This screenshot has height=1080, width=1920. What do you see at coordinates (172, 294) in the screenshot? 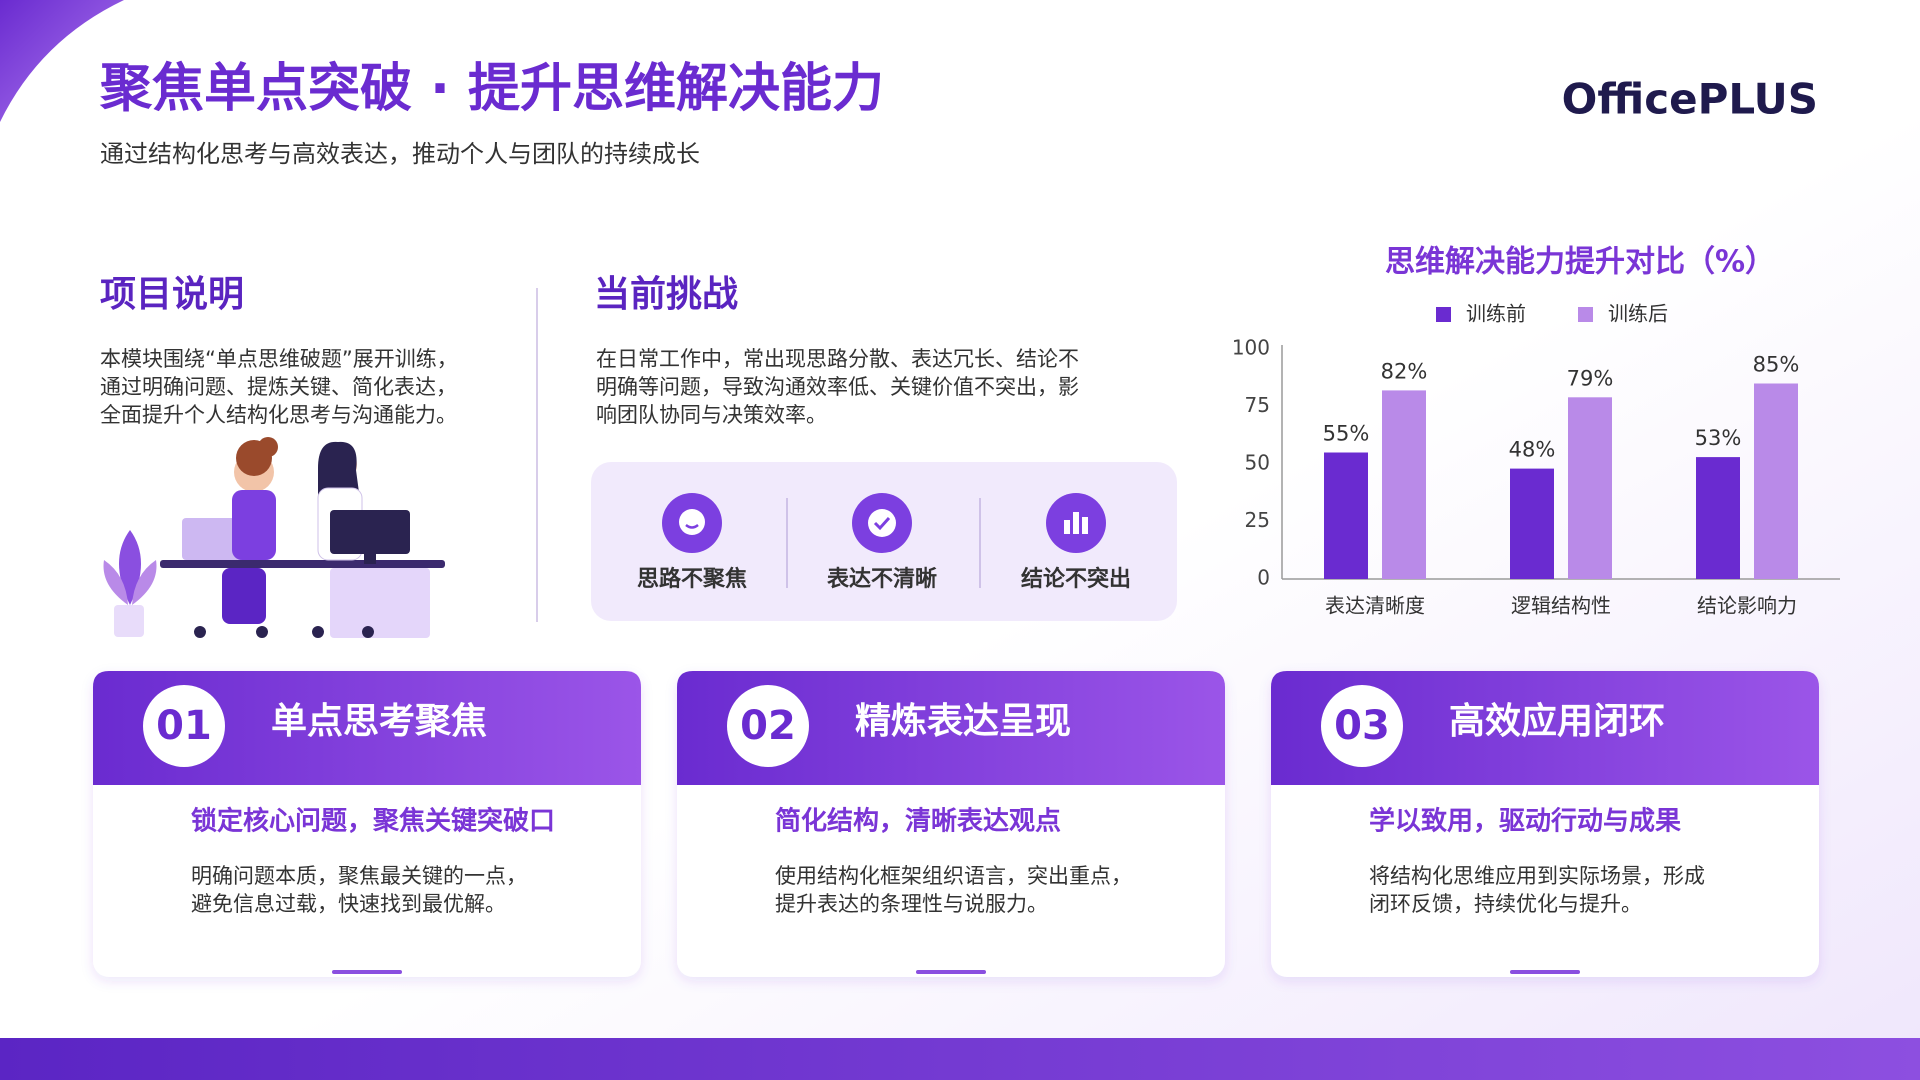
I see `section-title: 项目说明` at bounding box center [172, 294].